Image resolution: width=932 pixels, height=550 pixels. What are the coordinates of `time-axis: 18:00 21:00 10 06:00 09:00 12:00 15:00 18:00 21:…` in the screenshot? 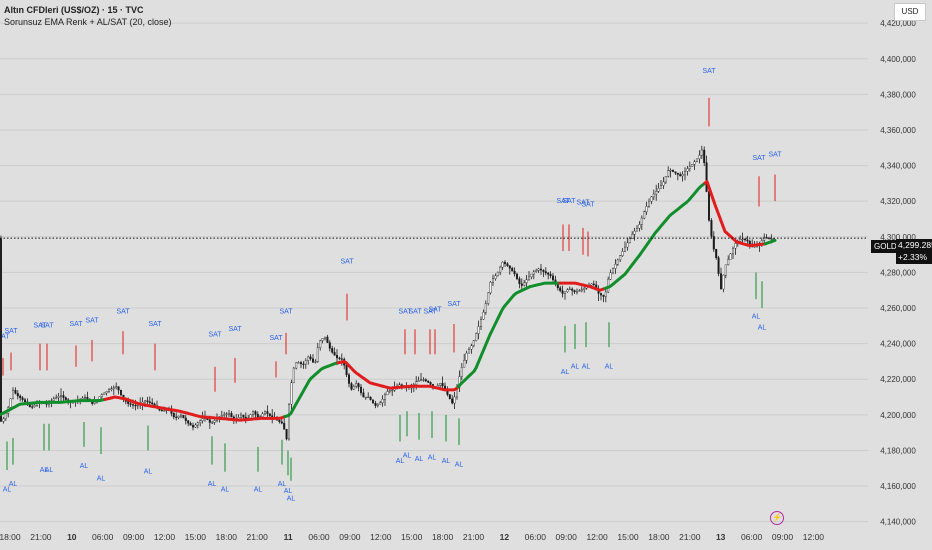 It's located at (412, 537).